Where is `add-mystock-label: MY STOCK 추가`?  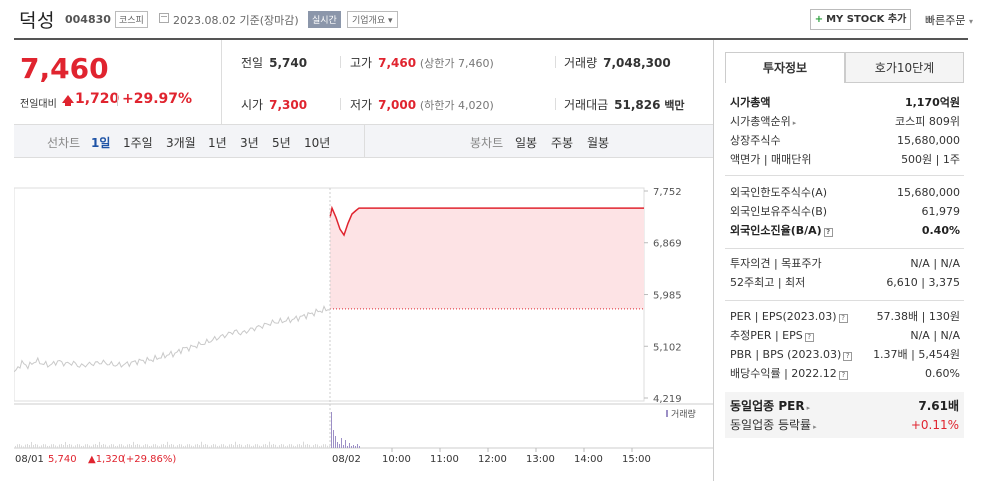
add-mystock-label: MY STOCK 추가 is located at coordinates (866, 19).